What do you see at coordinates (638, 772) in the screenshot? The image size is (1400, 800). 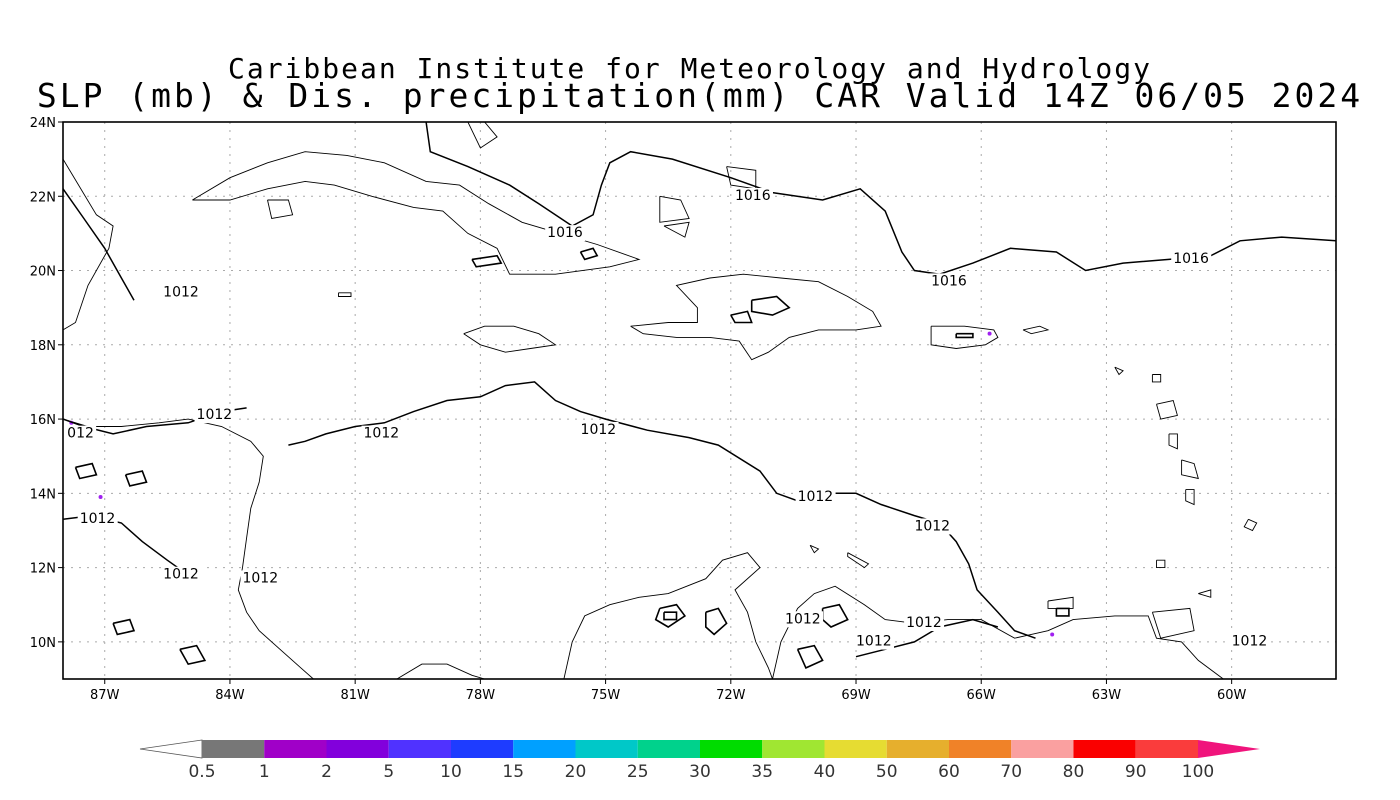 I see `colorbar-label: 25` at bounding box center [638, 772].